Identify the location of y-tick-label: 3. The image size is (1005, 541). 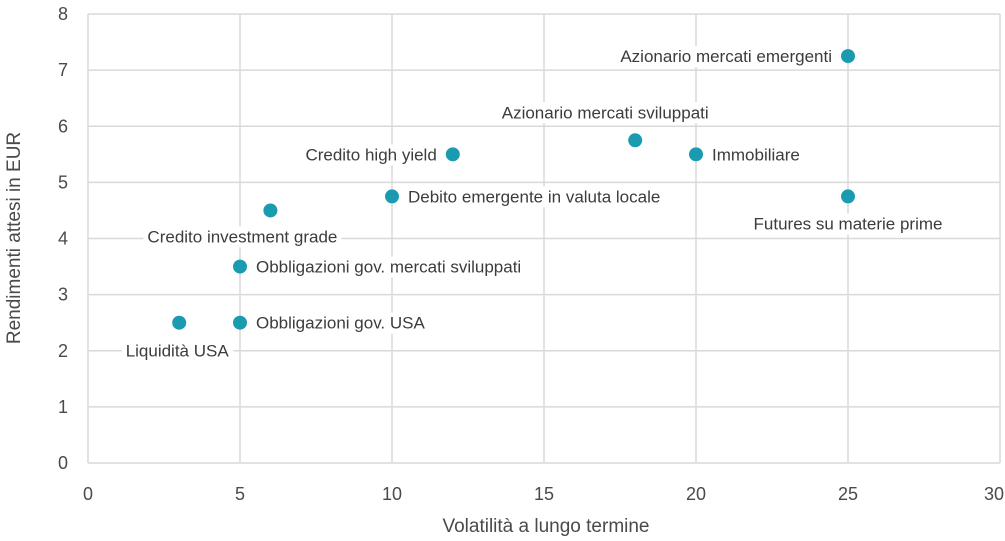
(63, 295).